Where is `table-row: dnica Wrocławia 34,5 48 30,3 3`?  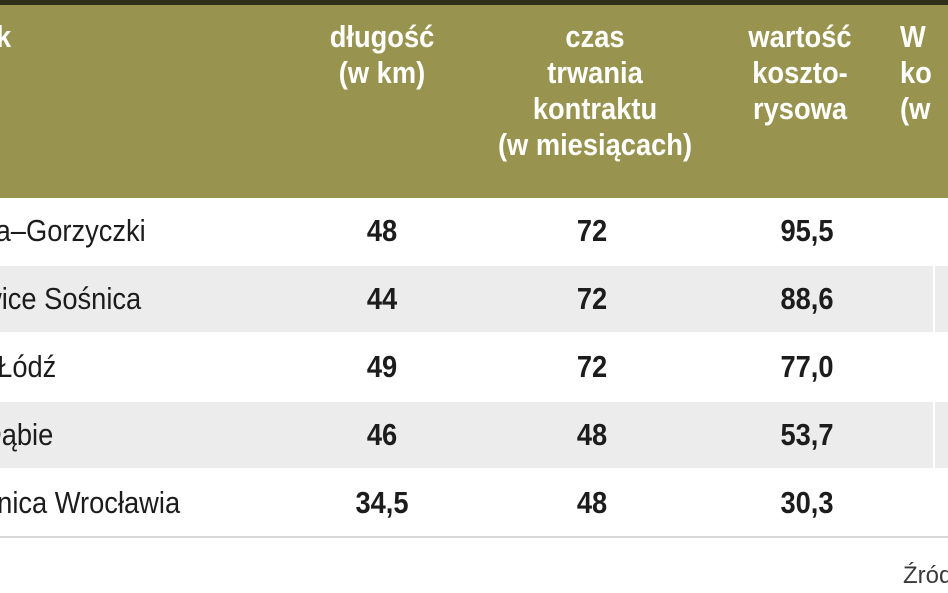
table-row: dnica Wrocławia 34,5 48 30,3 3 is located at coordinates (474, 504).